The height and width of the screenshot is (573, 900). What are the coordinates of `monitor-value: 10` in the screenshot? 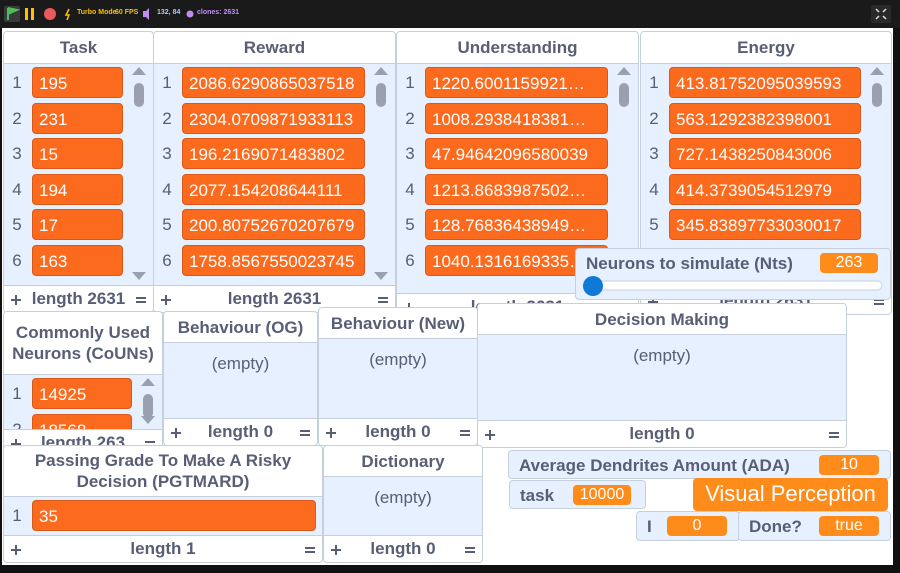 It's located at (849, 465).